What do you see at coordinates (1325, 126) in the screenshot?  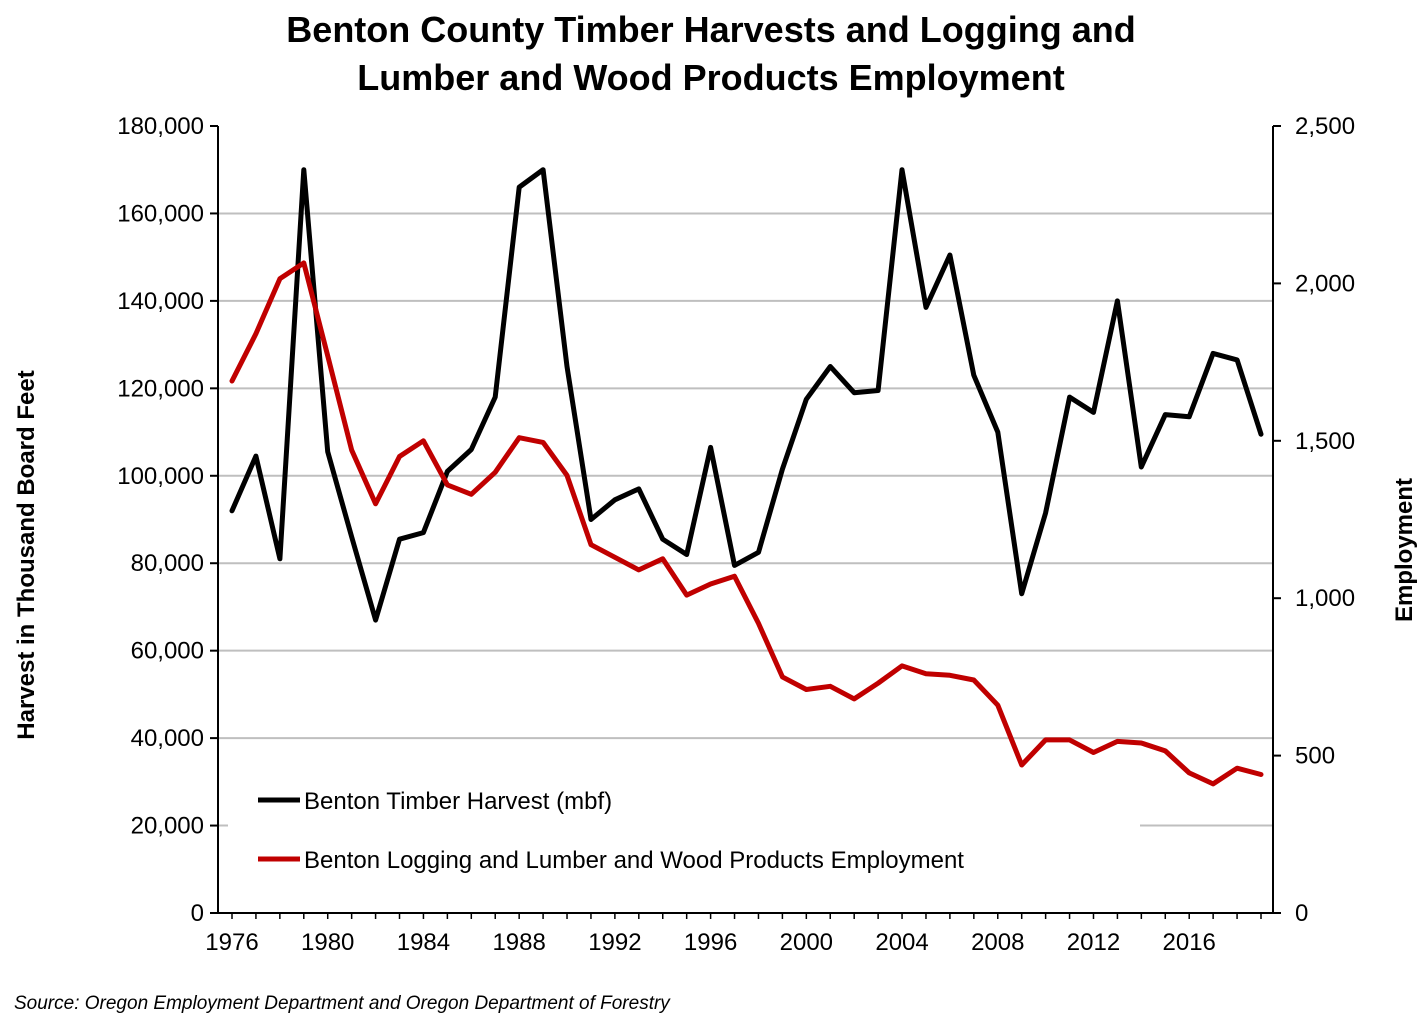 I see `right-tick-label: 2,500` at bounding box center [1325, 126].